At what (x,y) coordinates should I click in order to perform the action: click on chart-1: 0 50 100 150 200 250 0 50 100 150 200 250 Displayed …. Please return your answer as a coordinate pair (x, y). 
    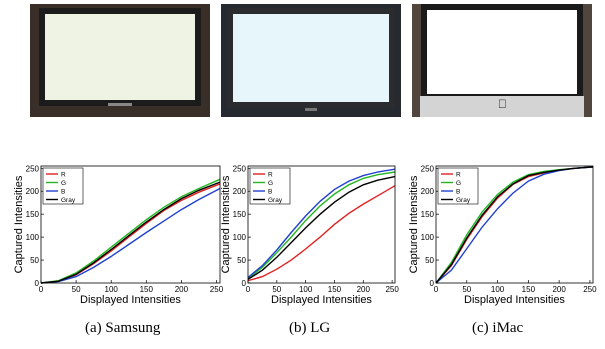
    Looking at the image, I should click on (309, 235).